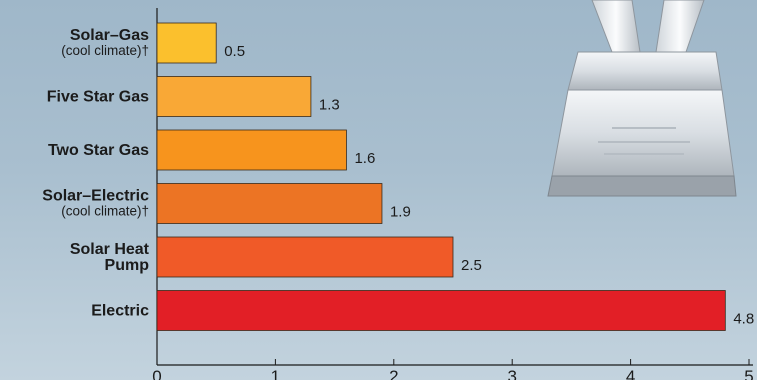 The width and height of the screenshot is (757, 380). I want to click on category-label: Five Star Gas, so click(98, 97).